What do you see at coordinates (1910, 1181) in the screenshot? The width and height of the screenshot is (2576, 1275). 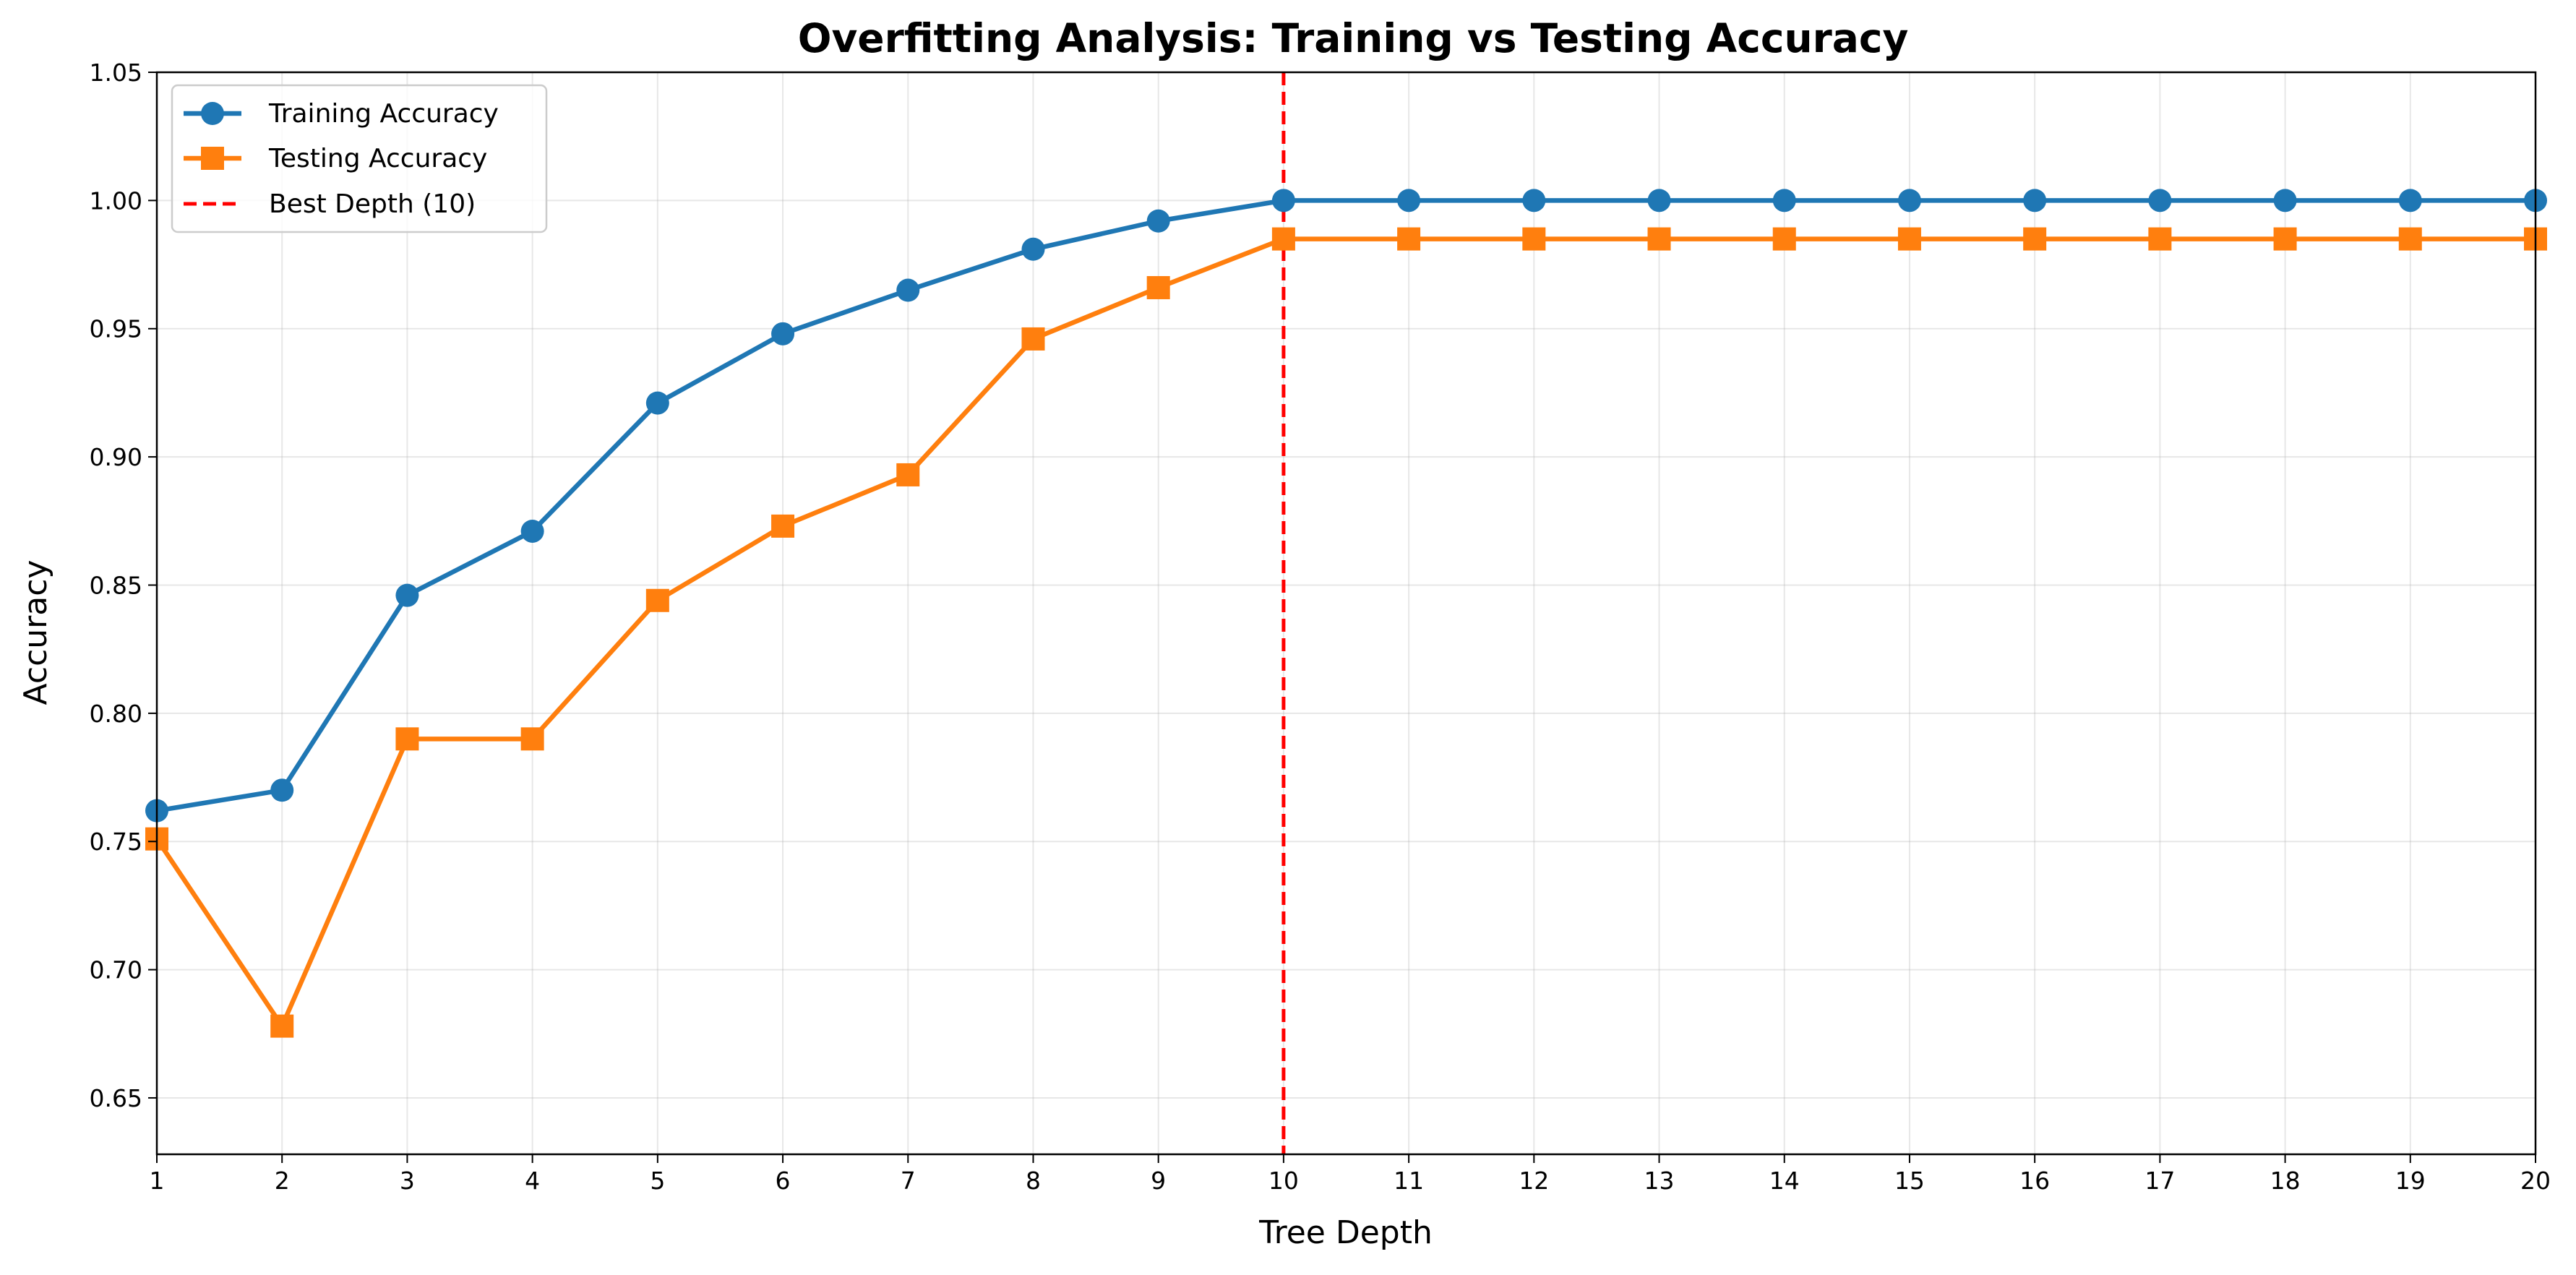 I see `x-tick-label: 15` at bounding box center [1910, 1181].